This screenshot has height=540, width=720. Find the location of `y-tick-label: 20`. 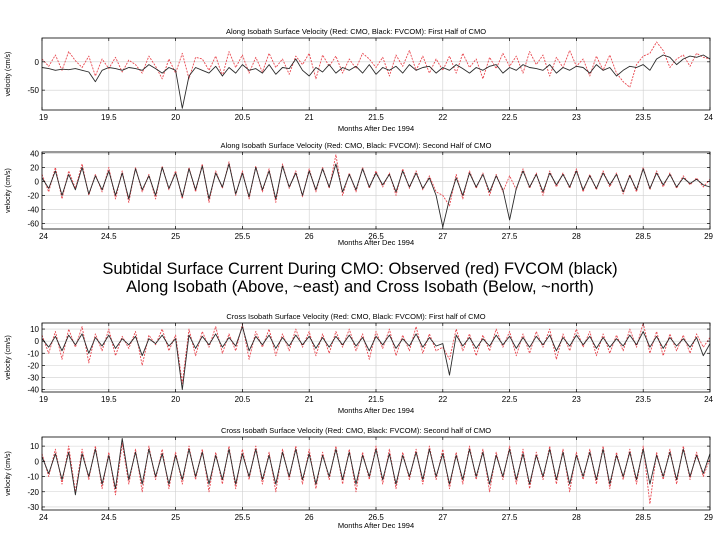

y-tick-label: 20 is located at coordinates (34, 167).